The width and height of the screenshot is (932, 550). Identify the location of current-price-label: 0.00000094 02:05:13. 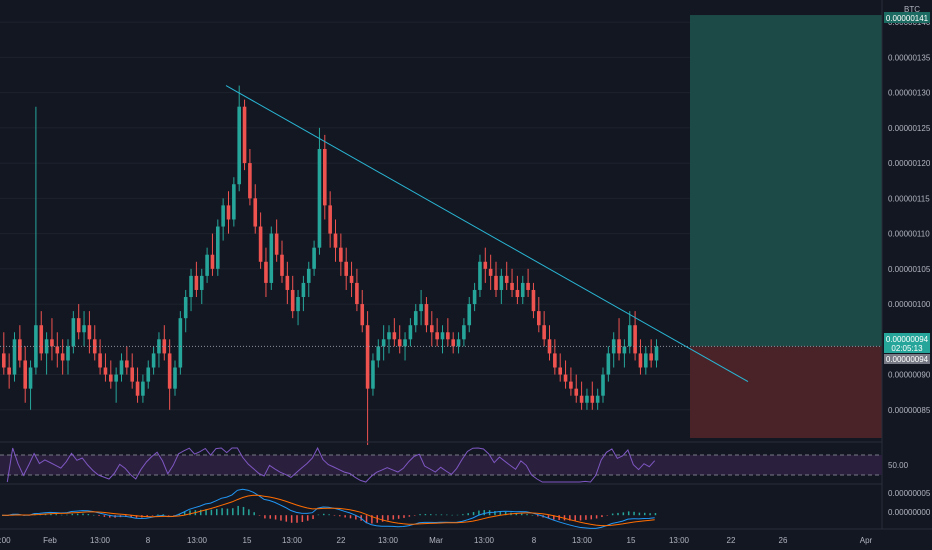
(907, 343).